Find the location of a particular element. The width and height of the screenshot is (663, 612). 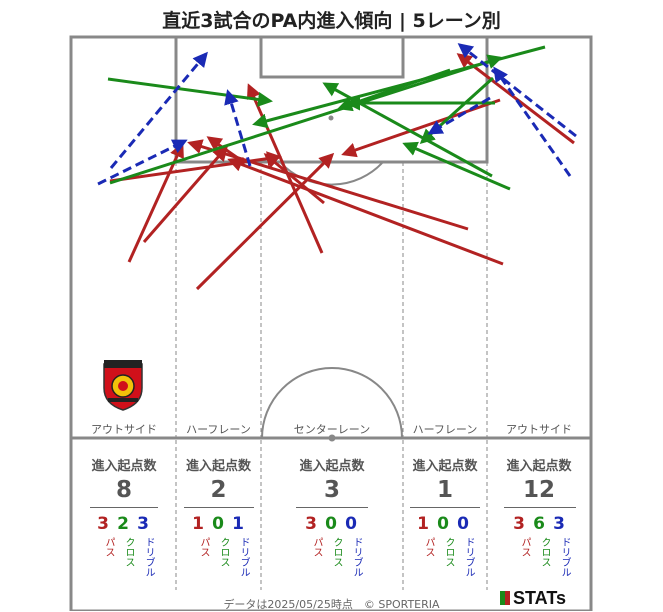

brand-name: STATs is located at coordinates (539, 598).